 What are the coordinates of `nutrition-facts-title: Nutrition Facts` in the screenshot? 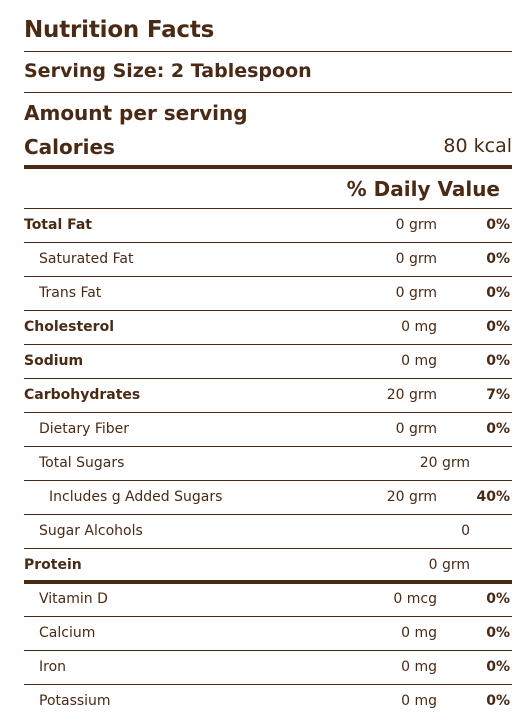 It's located at (119, 30).